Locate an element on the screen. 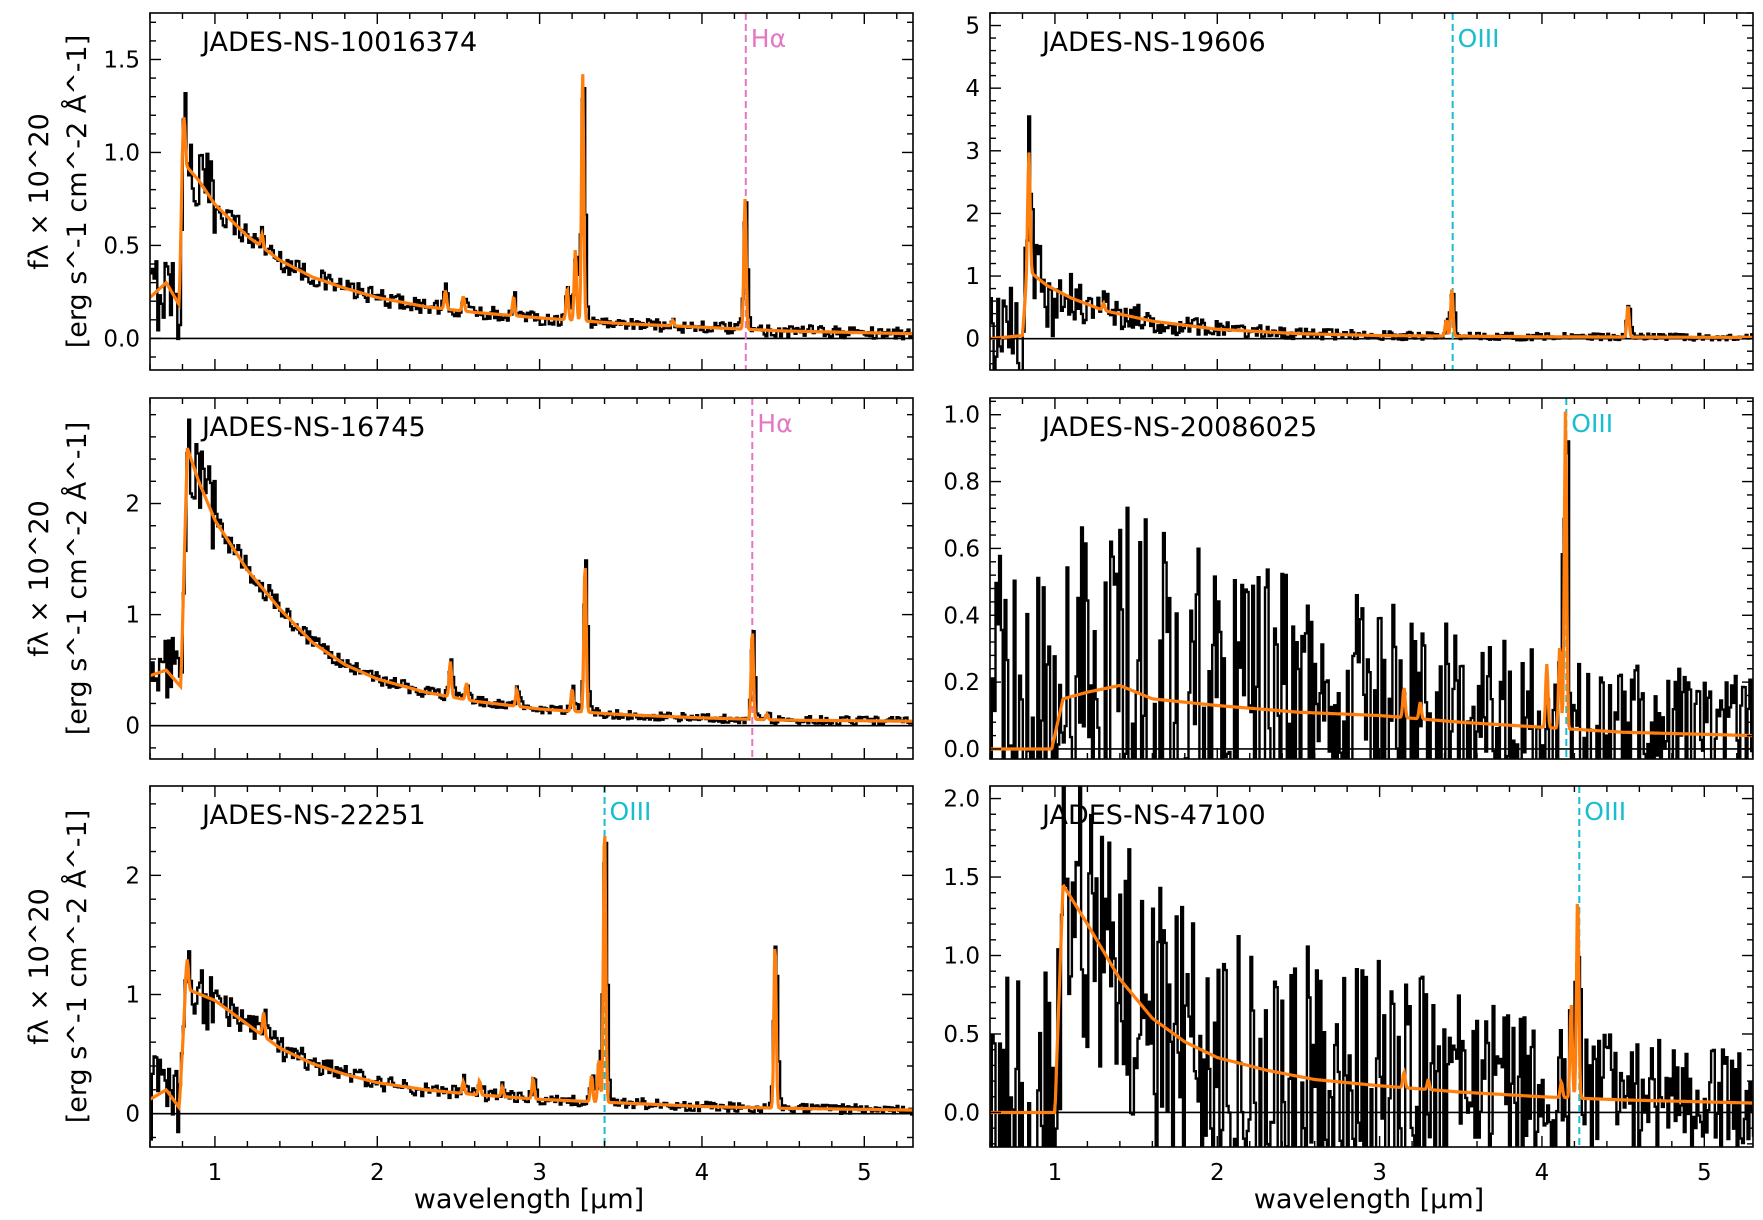 Image resolution: width=1763 pixels, height=1220 pixels. panel-title: JADES-NS-22251 is located at coordinates (313, 815).